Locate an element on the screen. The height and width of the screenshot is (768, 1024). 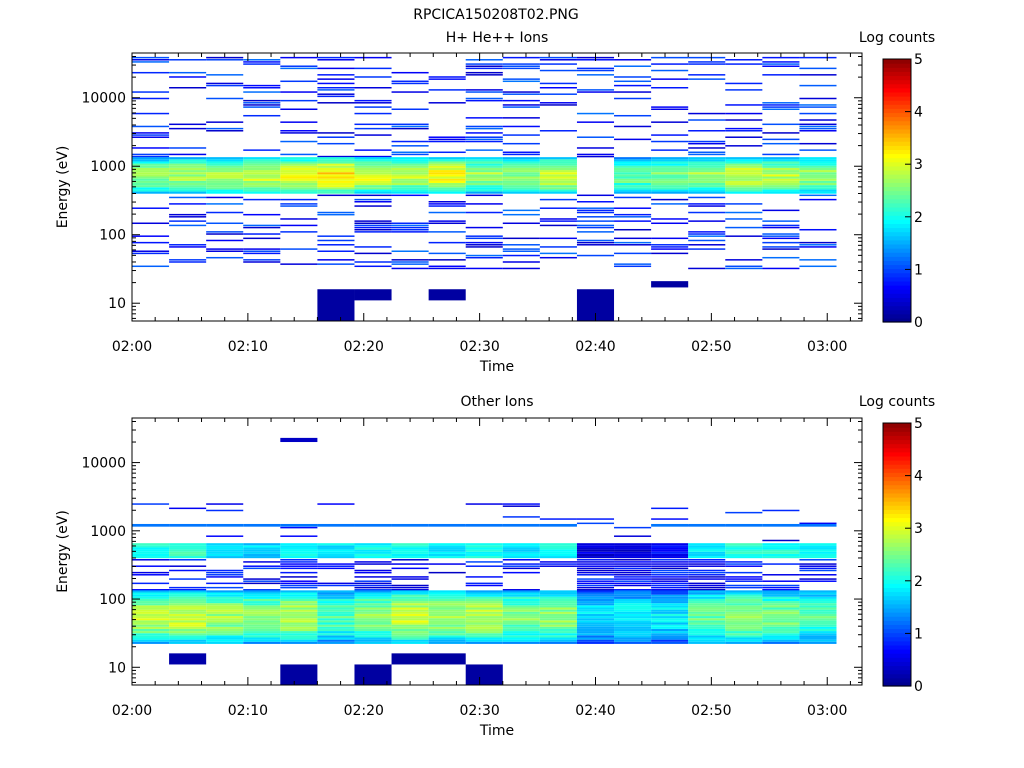
y-tick-label: 100 is located at coordinates (112, 600).